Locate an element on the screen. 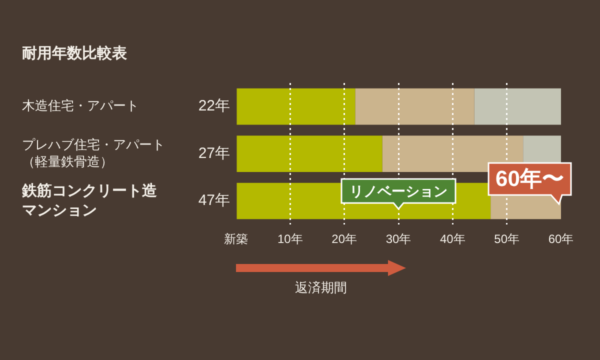 The height and width of the screenshot is (360, 600). annotation: リノベーション is located at coordinates (399, 190).